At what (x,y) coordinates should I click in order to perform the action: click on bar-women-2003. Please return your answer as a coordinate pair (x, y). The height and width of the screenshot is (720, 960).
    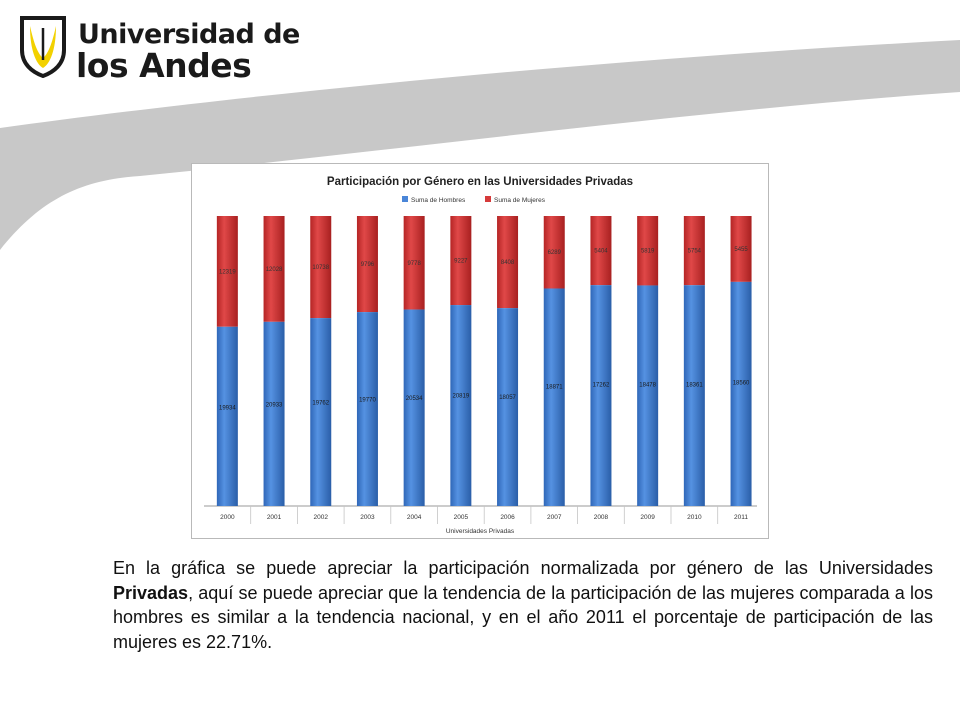
    Looking at the image, I should click on (367, 264).